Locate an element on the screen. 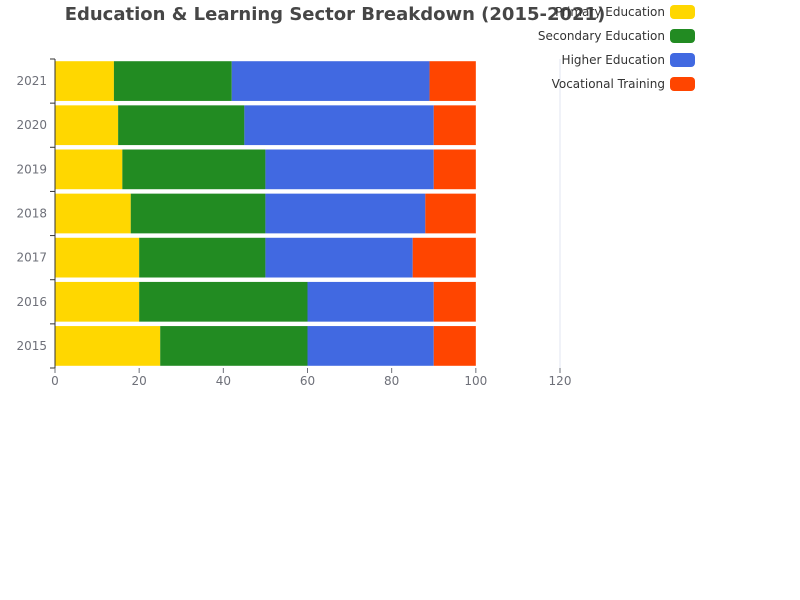 The height and width of the screenshot is (600, 800). bar-secondary-education-2019 is located at coordinates (194, 169).